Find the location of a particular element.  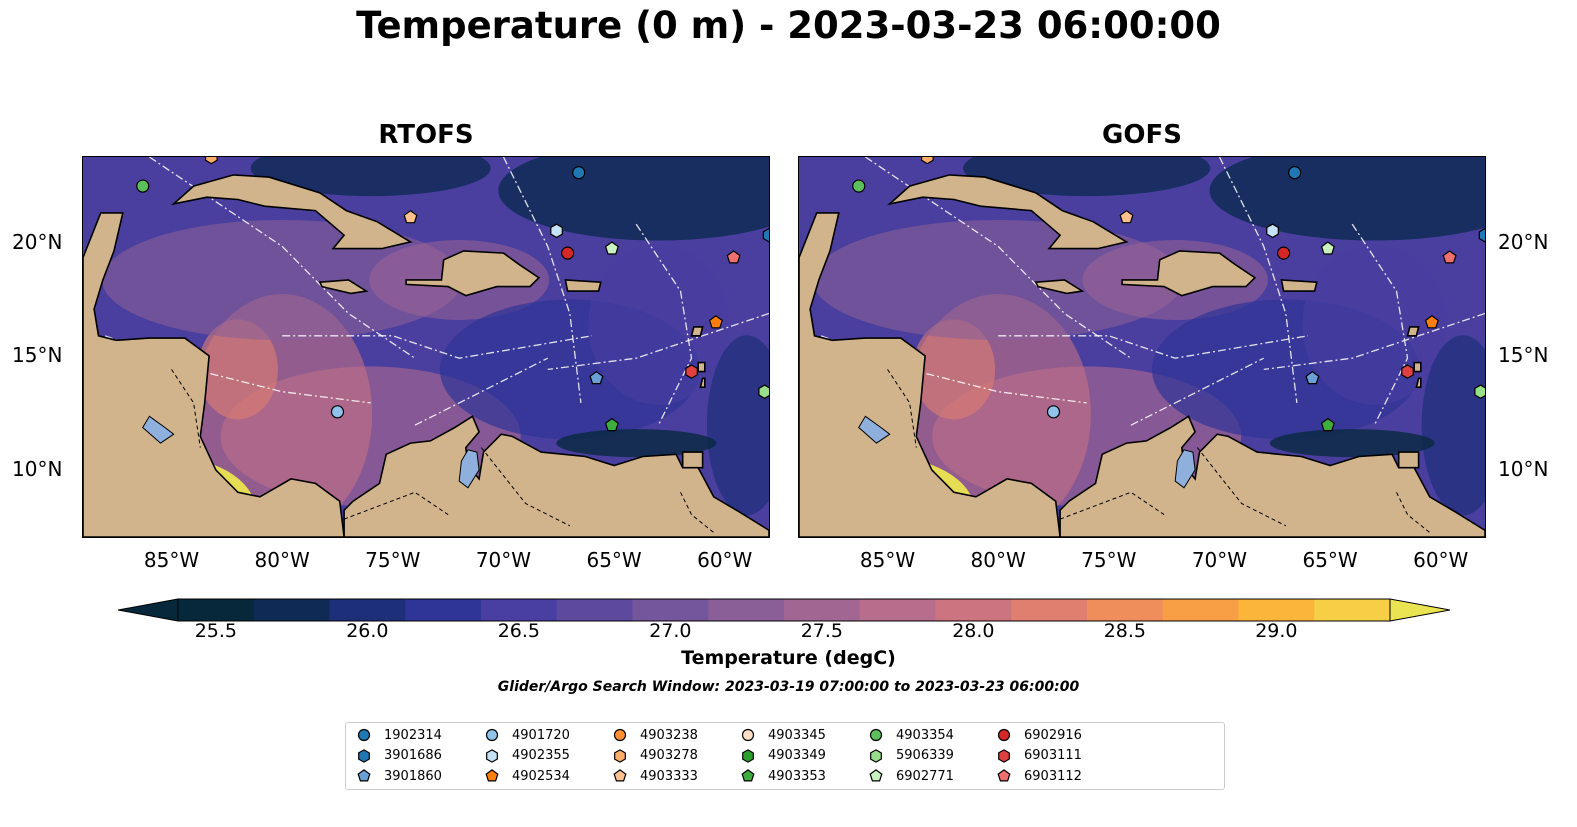

legend-label: 4903333 is located at coordinates (669, 776).